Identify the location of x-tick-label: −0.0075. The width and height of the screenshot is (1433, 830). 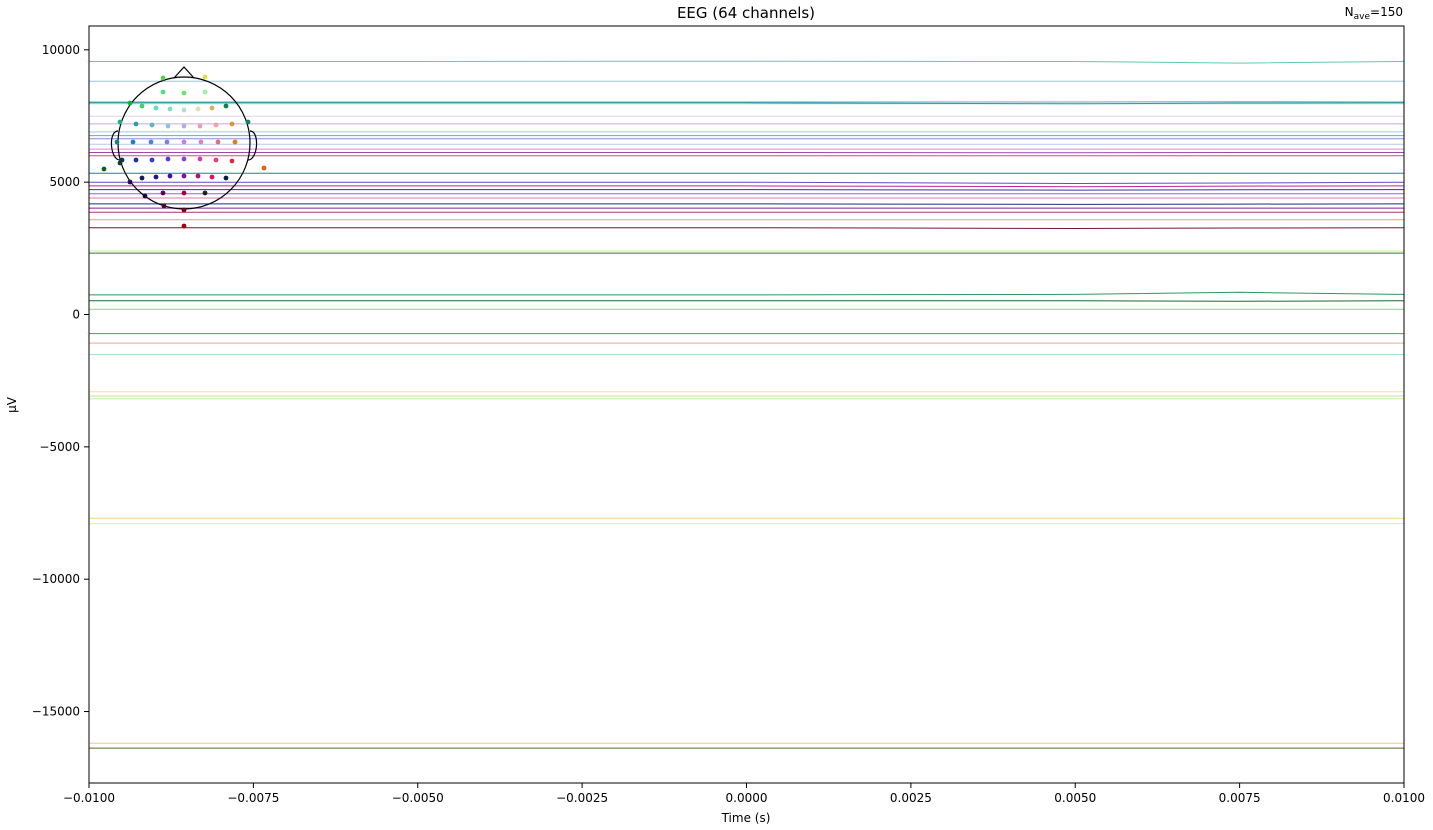
(253, 798).